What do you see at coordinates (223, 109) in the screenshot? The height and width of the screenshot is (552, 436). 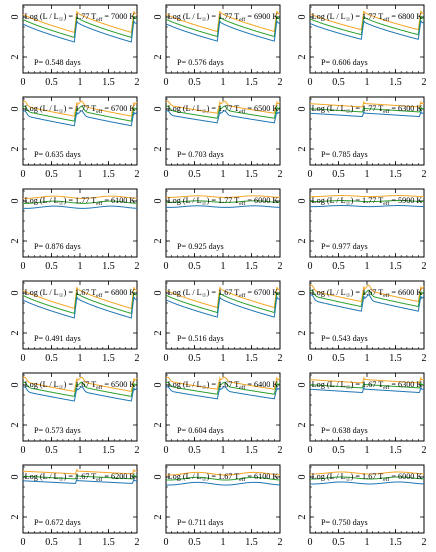 I see `panel-annotation: Log (L / L☉) = 1.77 Teff = 6500 K` at bounding box center [223, 109].